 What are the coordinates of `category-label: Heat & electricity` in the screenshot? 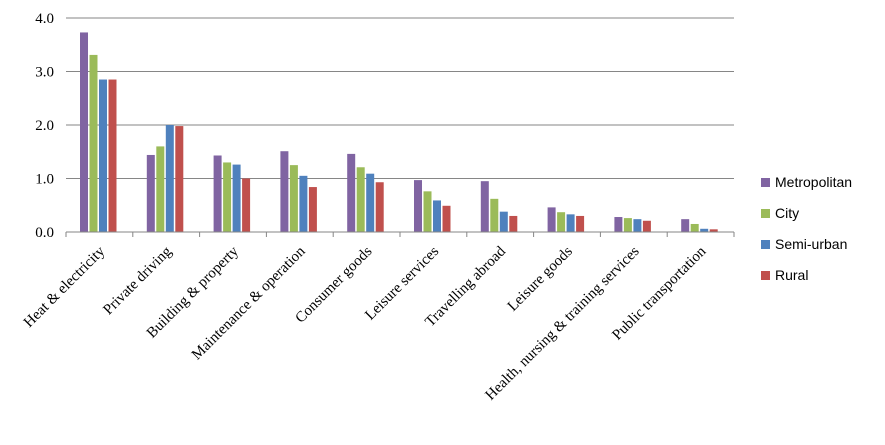 It's located at (65, 287).